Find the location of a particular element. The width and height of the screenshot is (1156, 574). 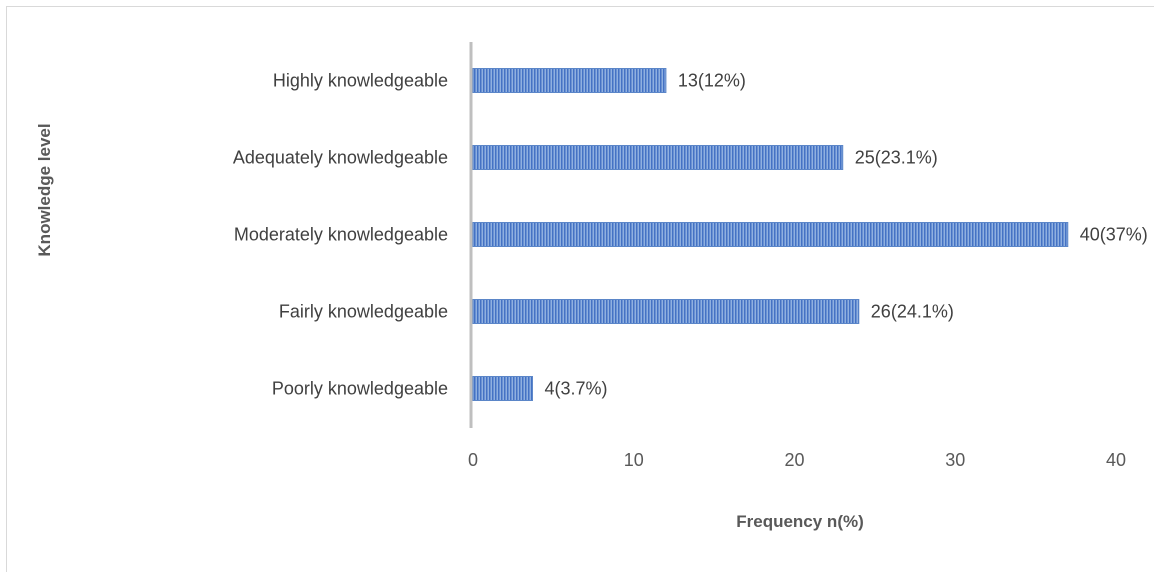

data-label: 26(24.1%) is located at coordinates (912, 312).